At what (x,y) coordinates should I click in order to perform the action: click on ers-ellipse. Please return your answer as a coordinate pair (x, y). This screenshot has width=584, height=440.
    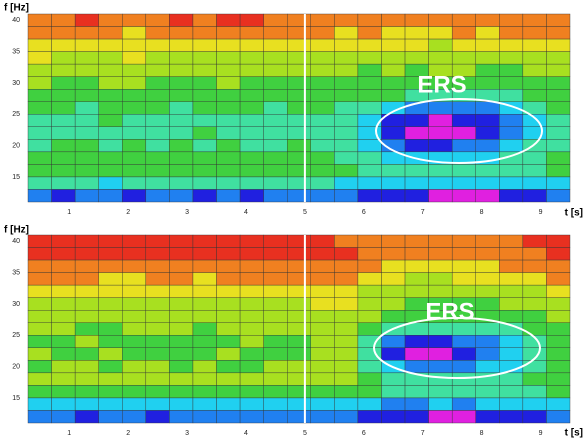
    Looking at the image, I should click on (459, 131).